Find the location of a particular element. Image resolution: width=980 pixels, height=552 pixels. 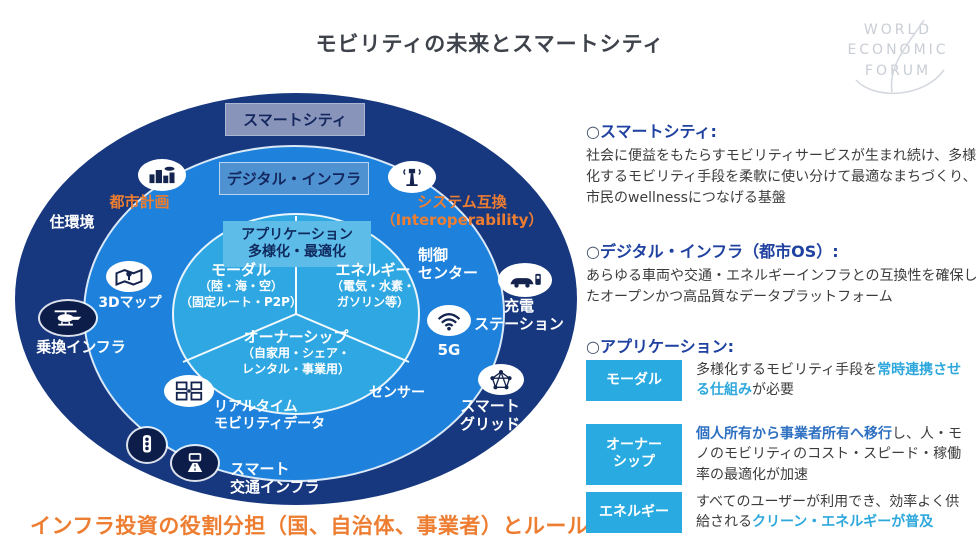

sector-modal-sub1: （陸・海・空） is located at coordinates (240, 286).